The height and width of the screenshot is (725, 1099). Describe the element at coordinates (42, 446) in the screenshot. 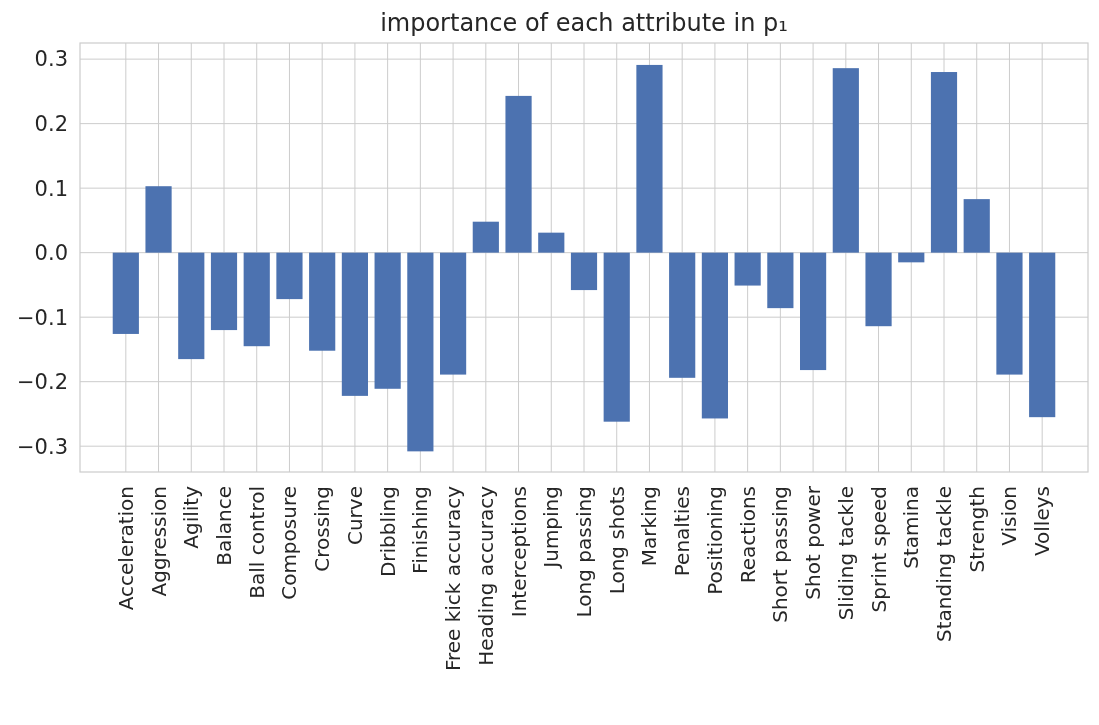

I see `y-tick-label: −0.3` at that location.